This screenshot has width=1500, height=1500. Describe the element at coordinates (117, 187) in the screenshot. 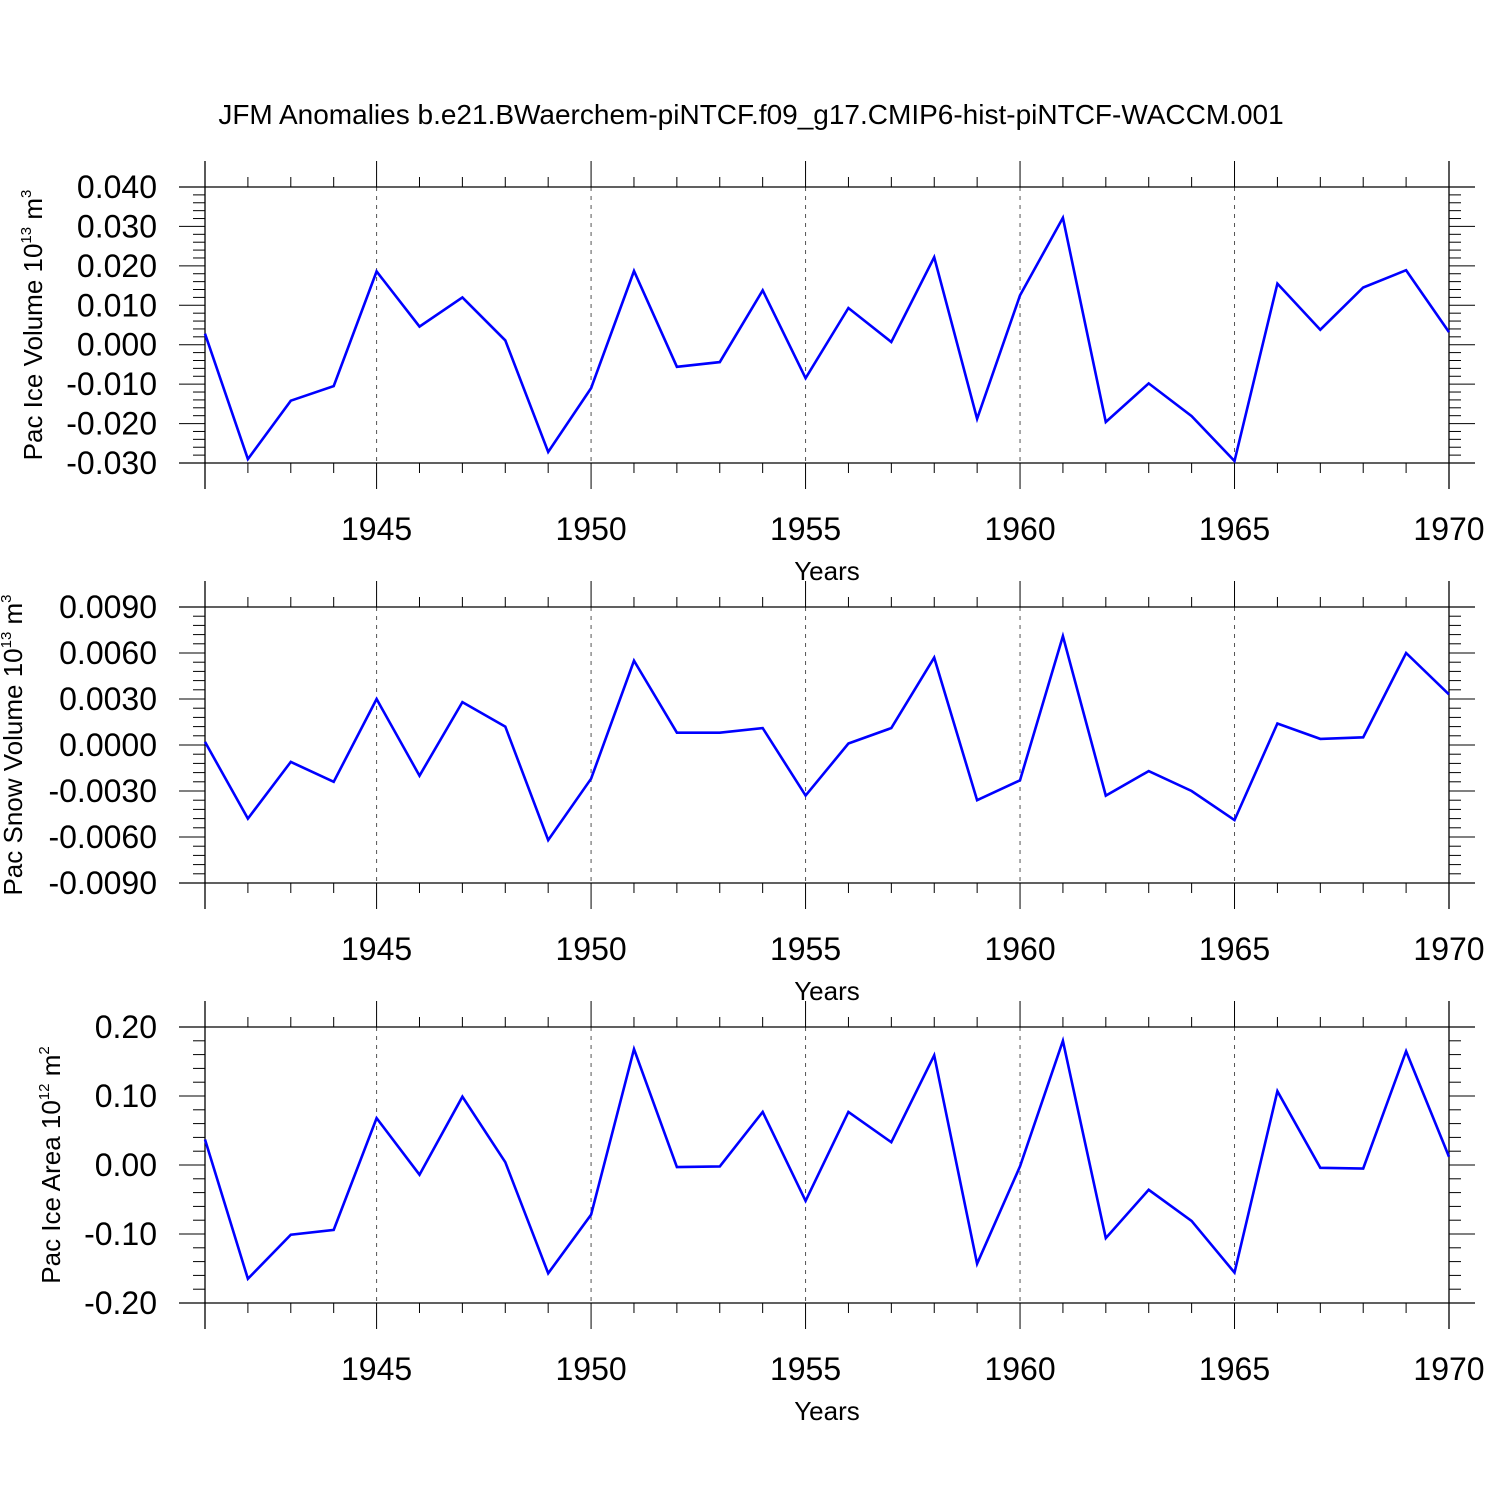

I see `y-tick-label: 0.040` at that location.